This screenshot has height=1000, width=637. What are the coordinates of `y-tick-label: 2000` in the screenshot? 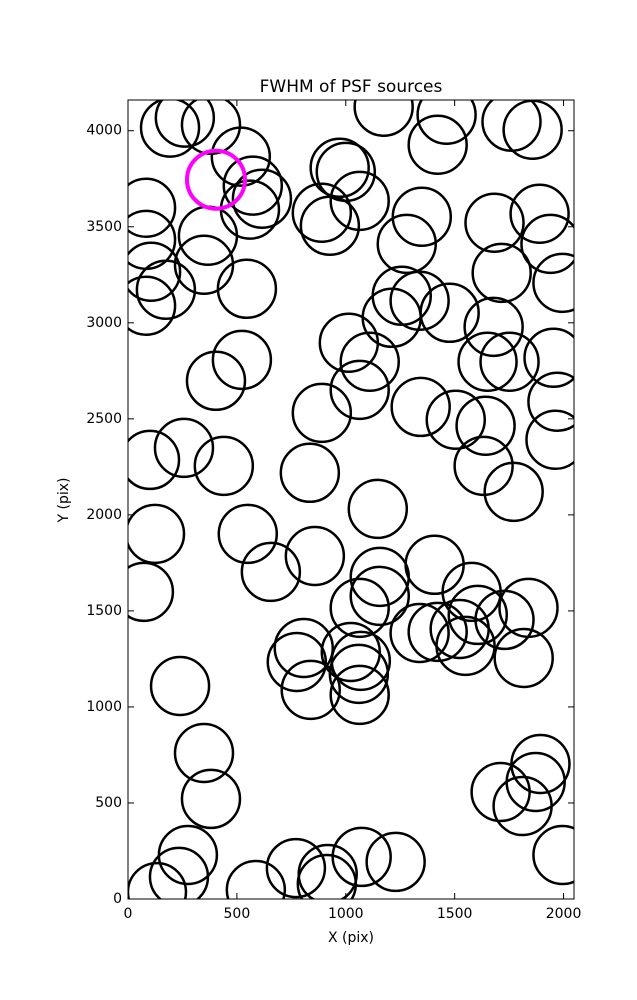 It's located at (104, 515).